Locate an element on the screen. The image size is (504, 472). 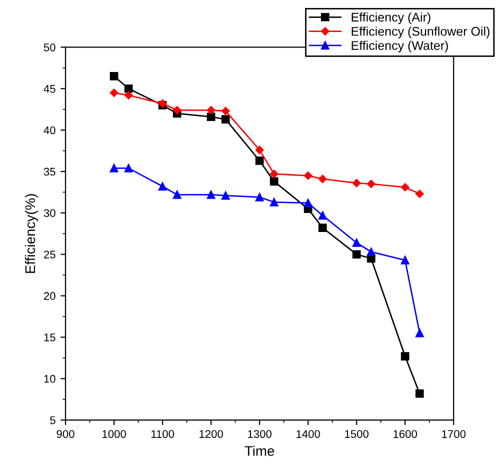
y-tick-label: 25 is located at coordinates (50, 254).